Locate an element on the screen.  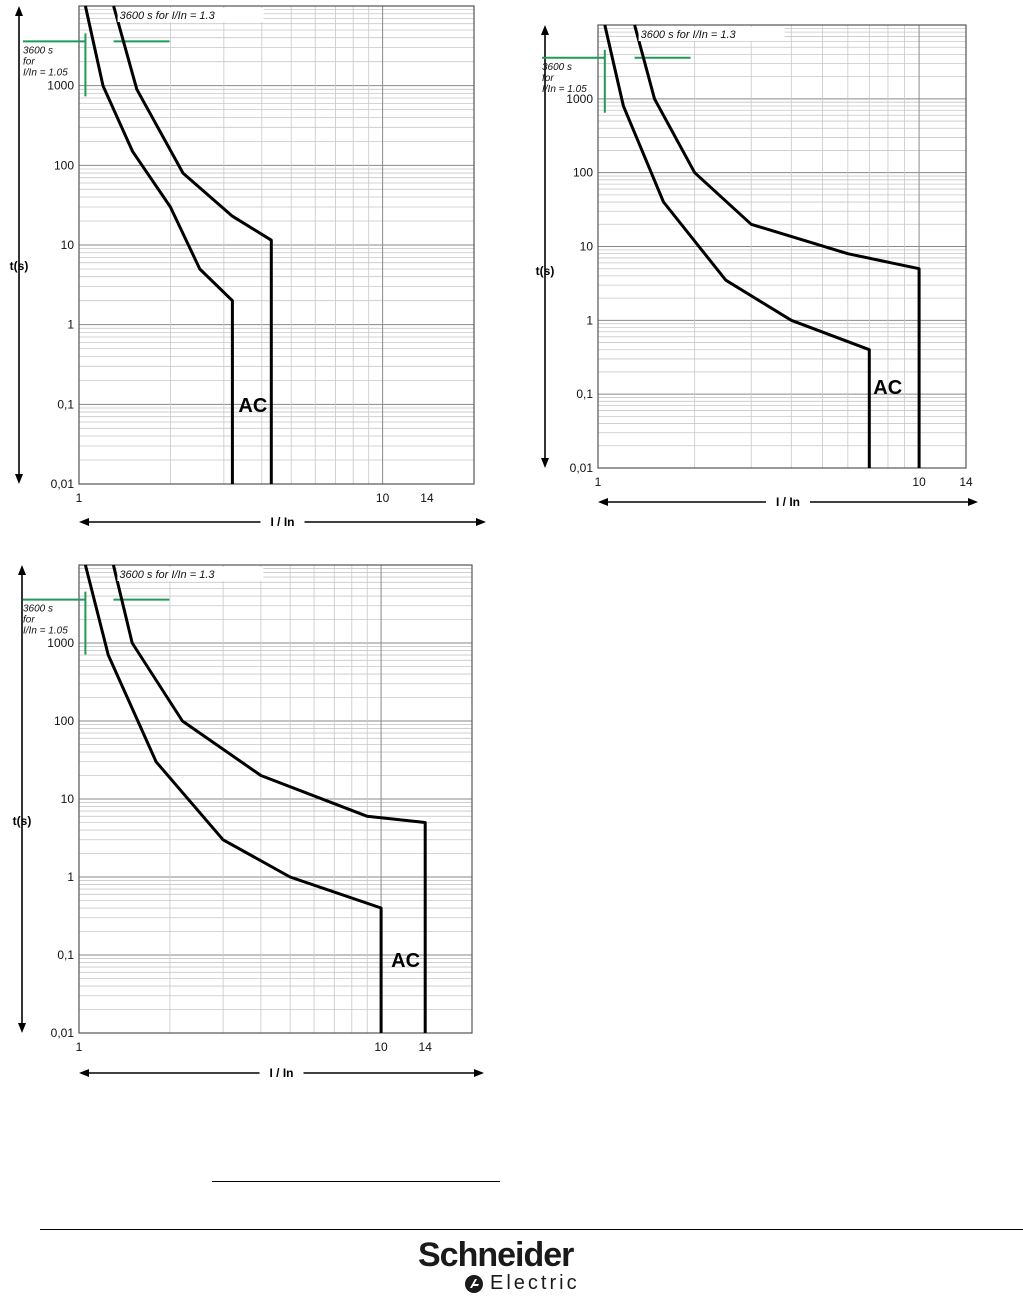
schneider-electric-logo: Schneider Electric is located at coordinates (513, 1266).